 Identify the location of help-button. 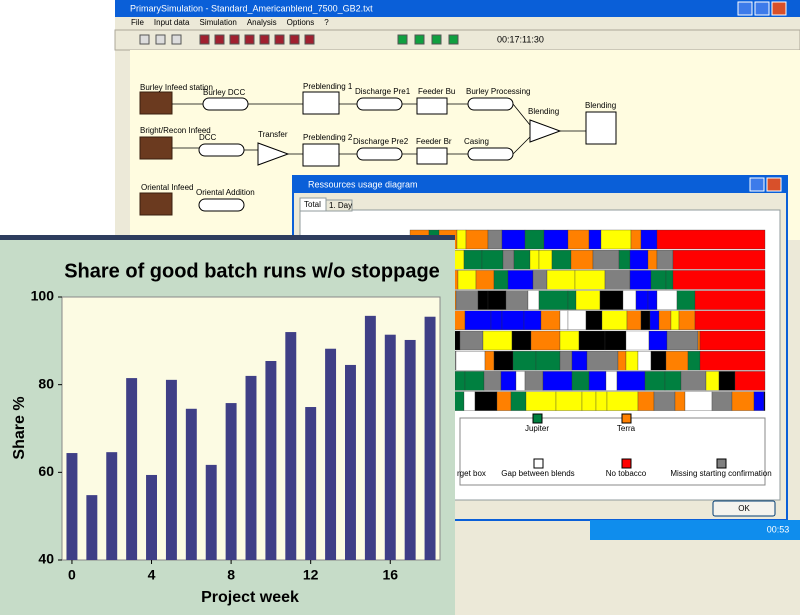
(757, 184).